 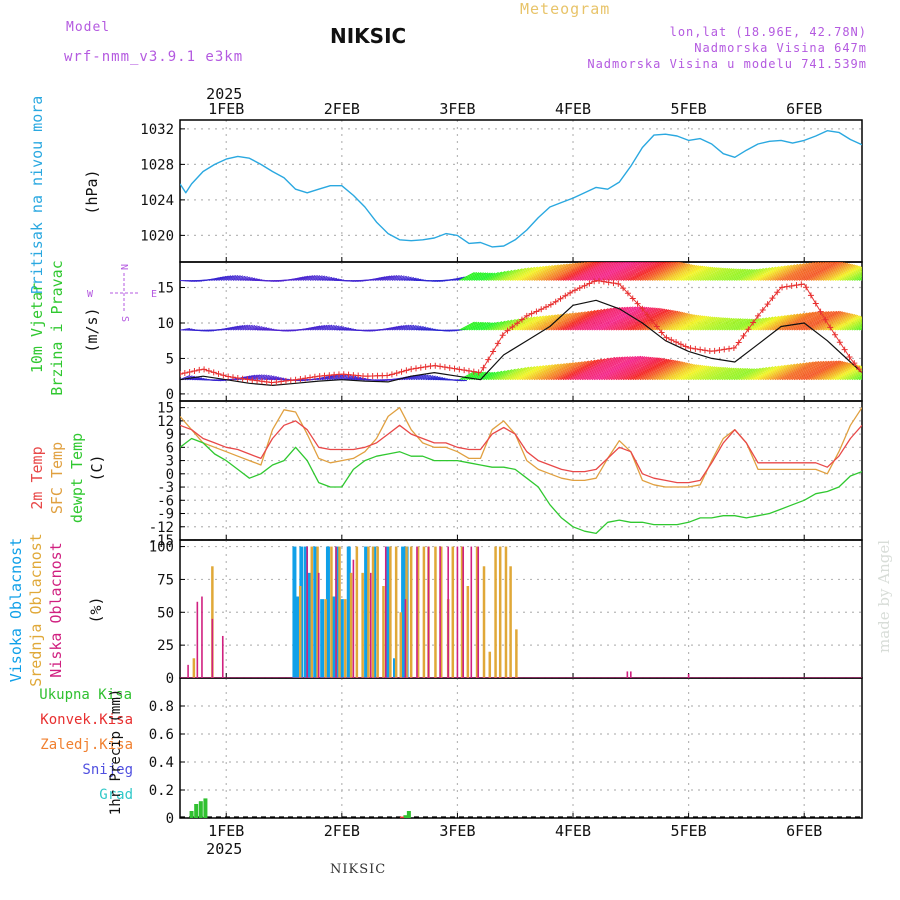 I want to click on bottom-day-label: 6FEB, so click(x=804, y=831).